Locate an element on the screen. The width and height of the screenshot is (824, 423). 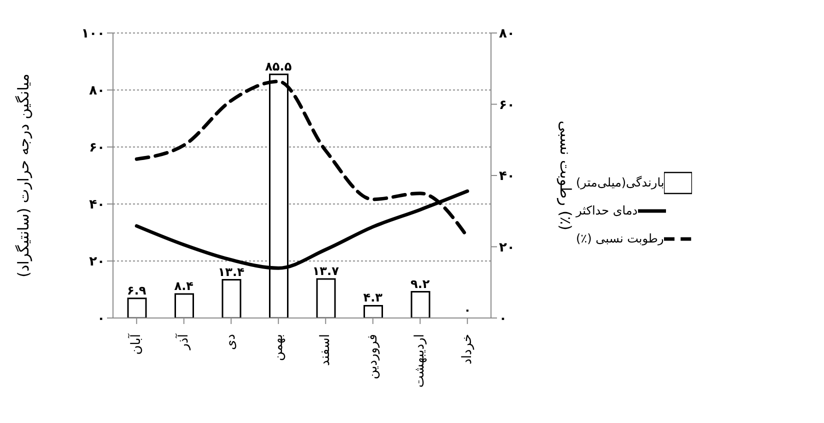
y-tick-label: ۸۰ is located at coordinates (97, 91).